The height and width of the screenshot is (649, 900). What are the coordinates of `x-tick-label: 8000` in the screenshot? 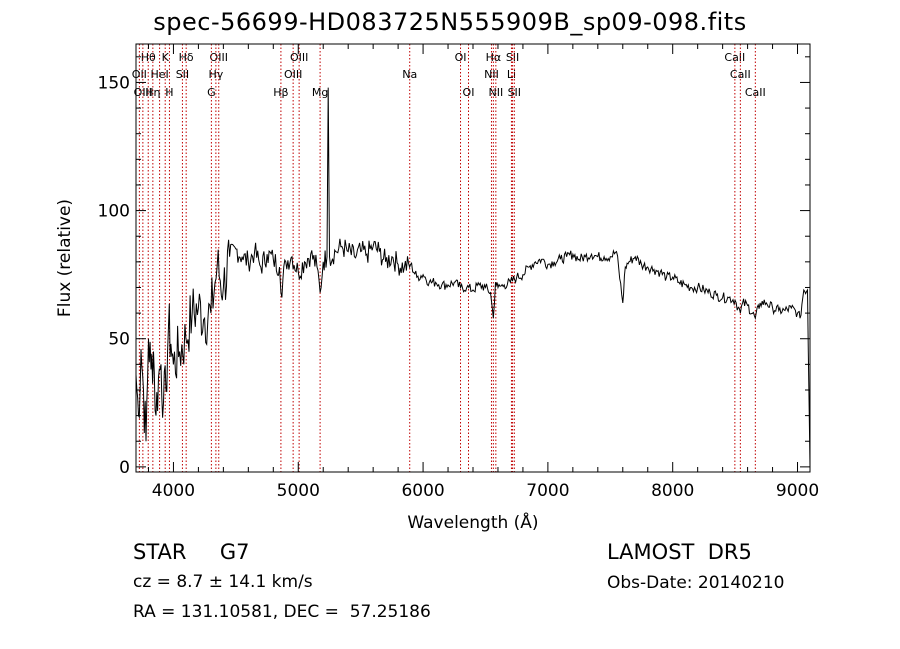 It's located at (672, 491).